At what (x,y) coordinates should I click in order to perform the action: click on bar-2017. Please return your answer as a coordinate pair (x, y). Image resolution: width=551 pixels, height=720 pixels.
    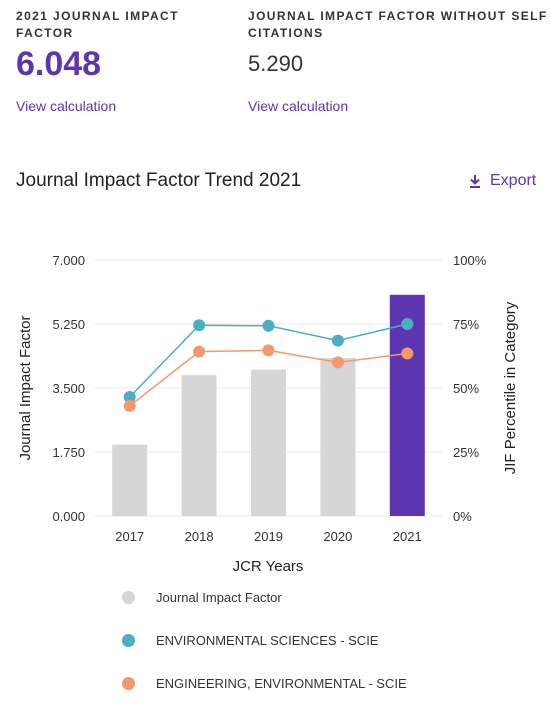
    Looking at the image, I should click on (130, 480).